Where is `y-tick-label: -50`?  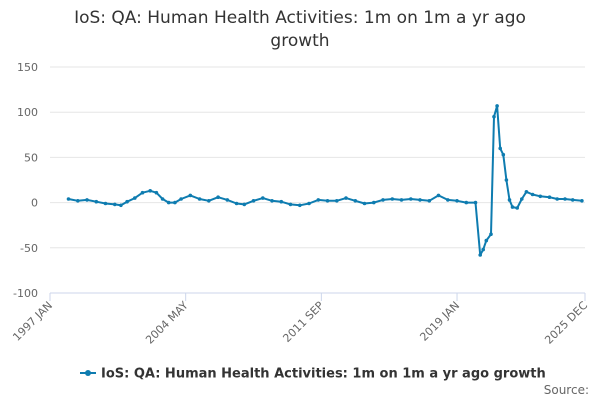
y-tick-label: -50 is located at coordinates (29, 248).